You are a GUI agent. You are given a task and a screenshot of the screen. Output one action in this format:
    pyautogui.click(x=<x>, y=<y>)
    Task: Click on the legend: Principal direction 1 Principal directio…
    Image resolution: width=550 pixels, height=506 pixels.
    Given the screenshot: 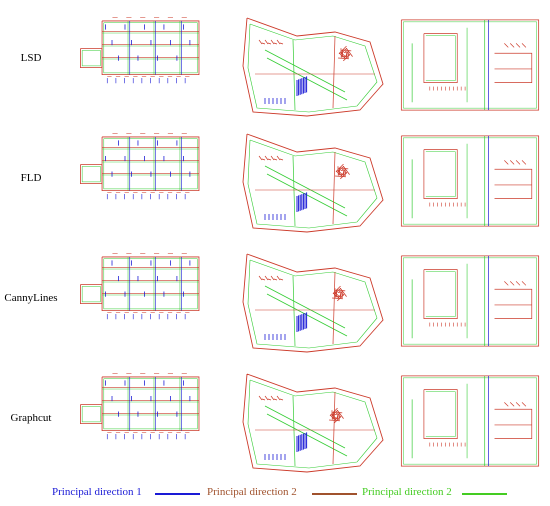 What is the action you would take?
    pyautogui.click(x=275, y=493)
    